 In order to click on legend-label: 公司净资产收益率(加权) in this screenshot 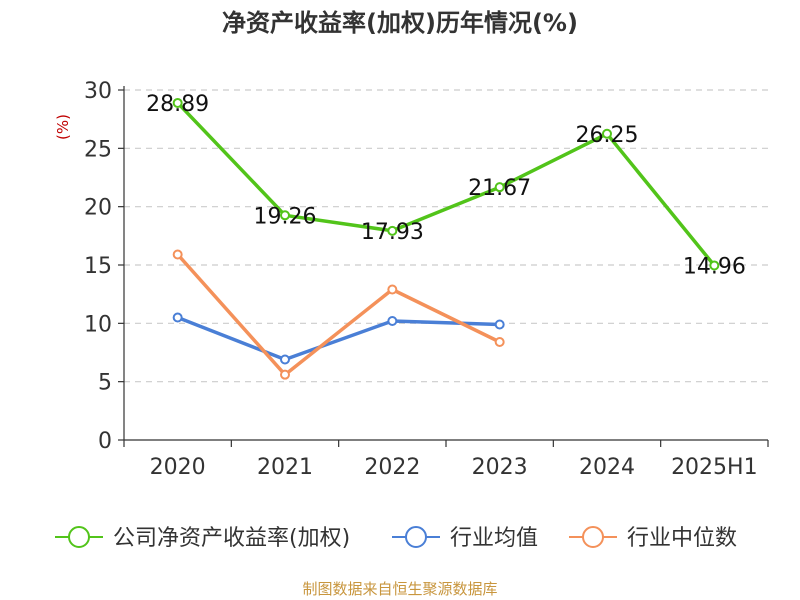, I will do `click(231, 538)`.